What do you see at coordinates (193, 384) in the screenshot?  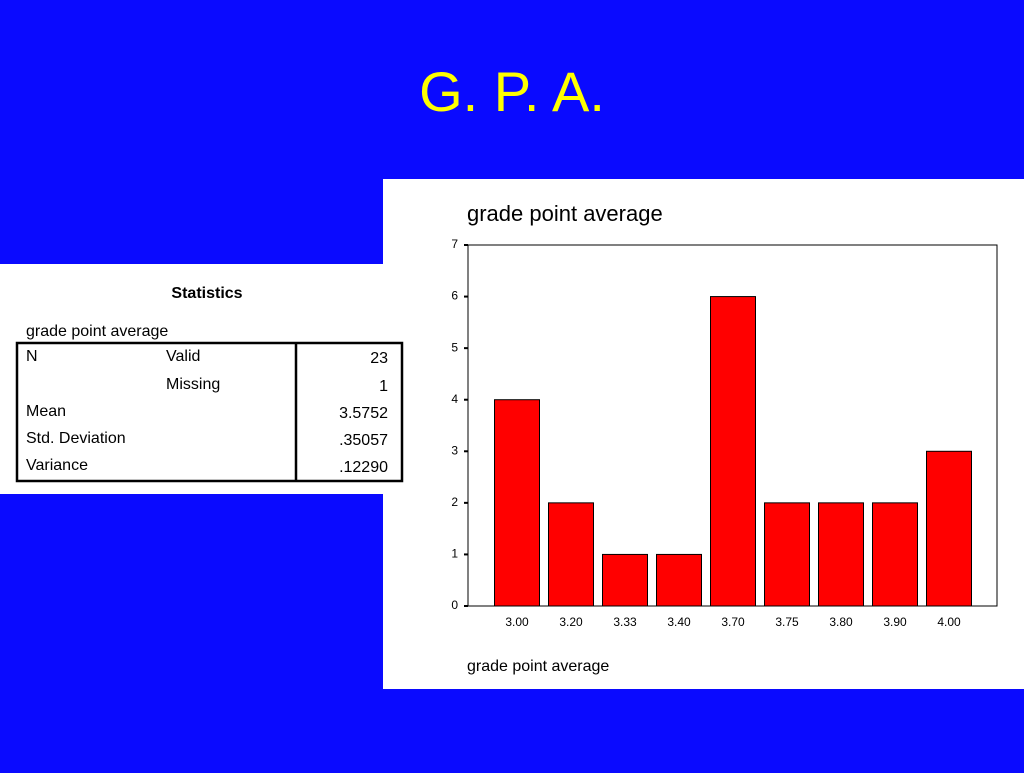 I see `row-sublabel: Missing` at bounding box center [193, 384].